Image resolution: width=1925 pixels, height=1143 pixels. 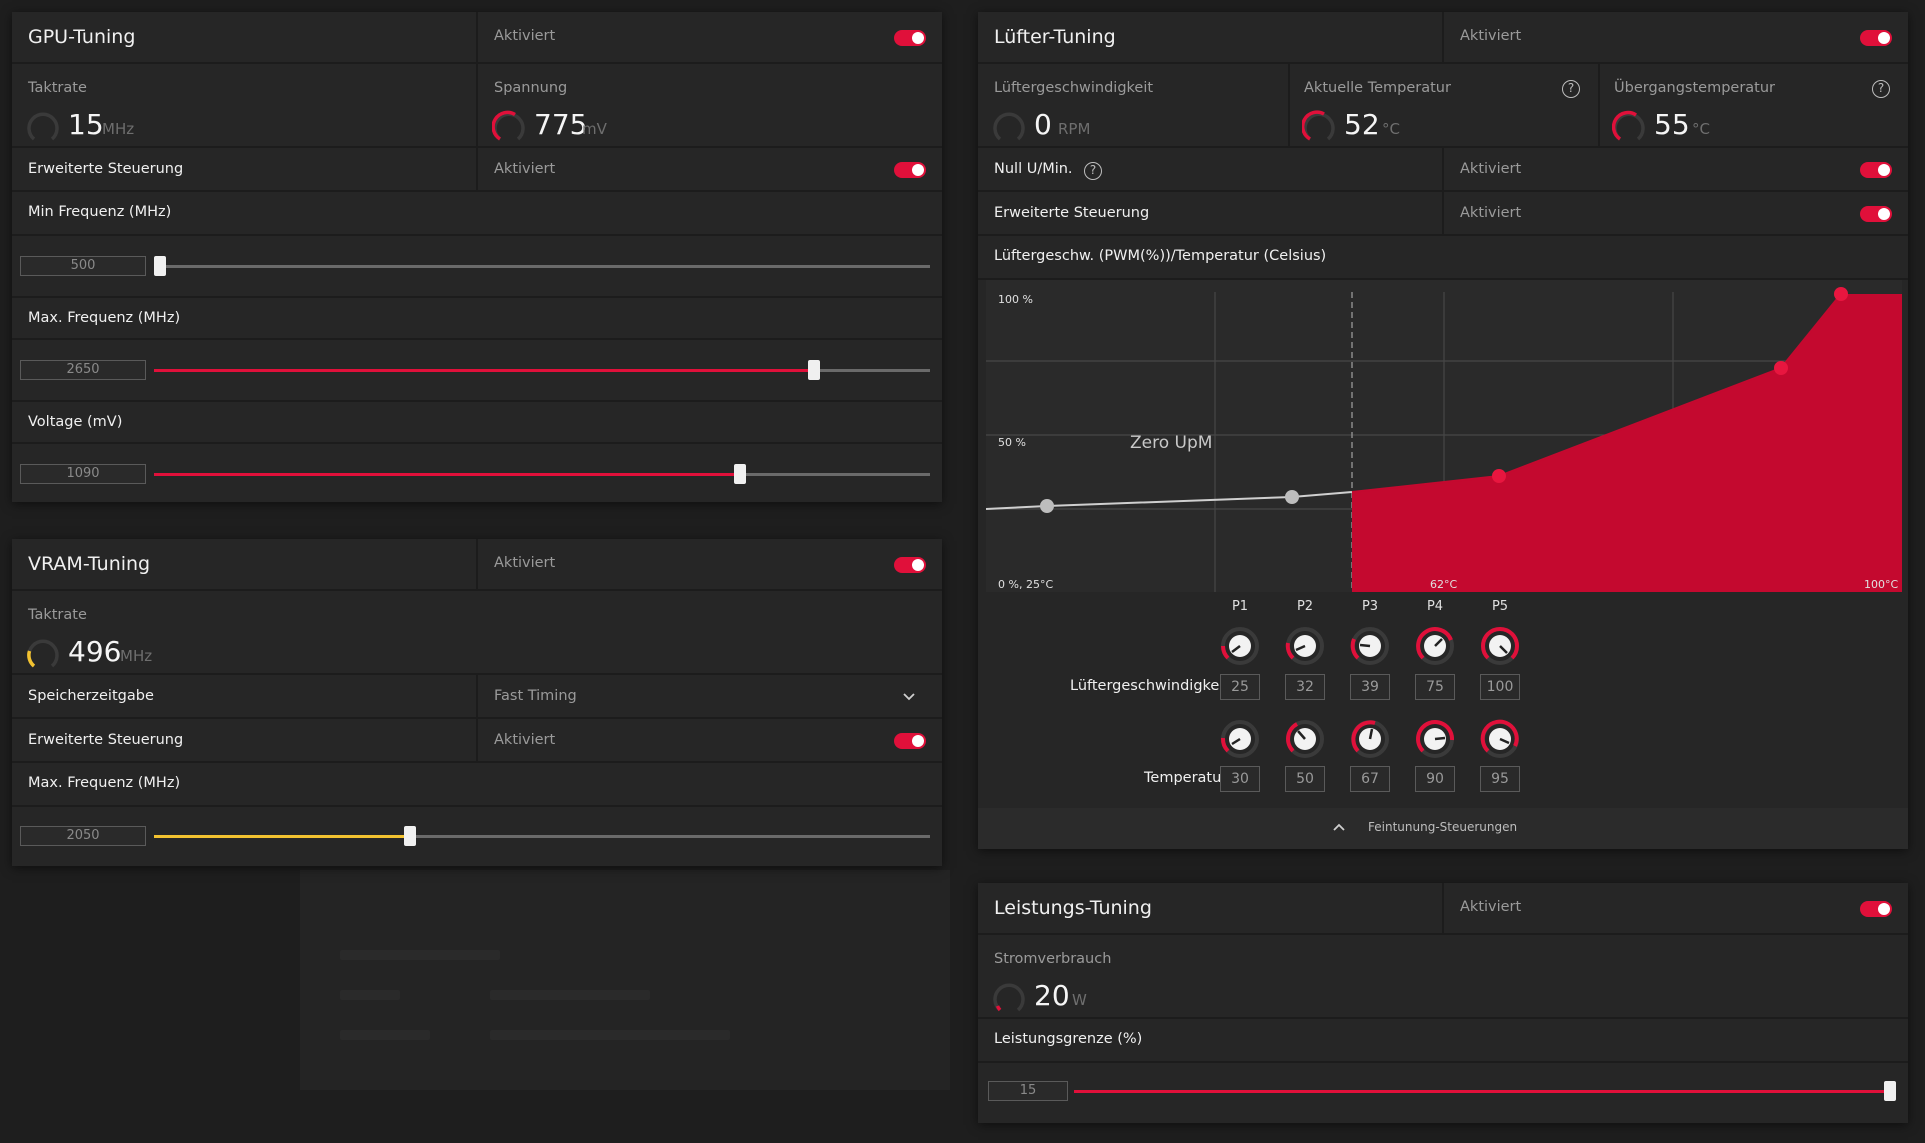 I want to click on fan-speed-label: Lüftergeschwindigkeit, so click(x=1074, y=88).